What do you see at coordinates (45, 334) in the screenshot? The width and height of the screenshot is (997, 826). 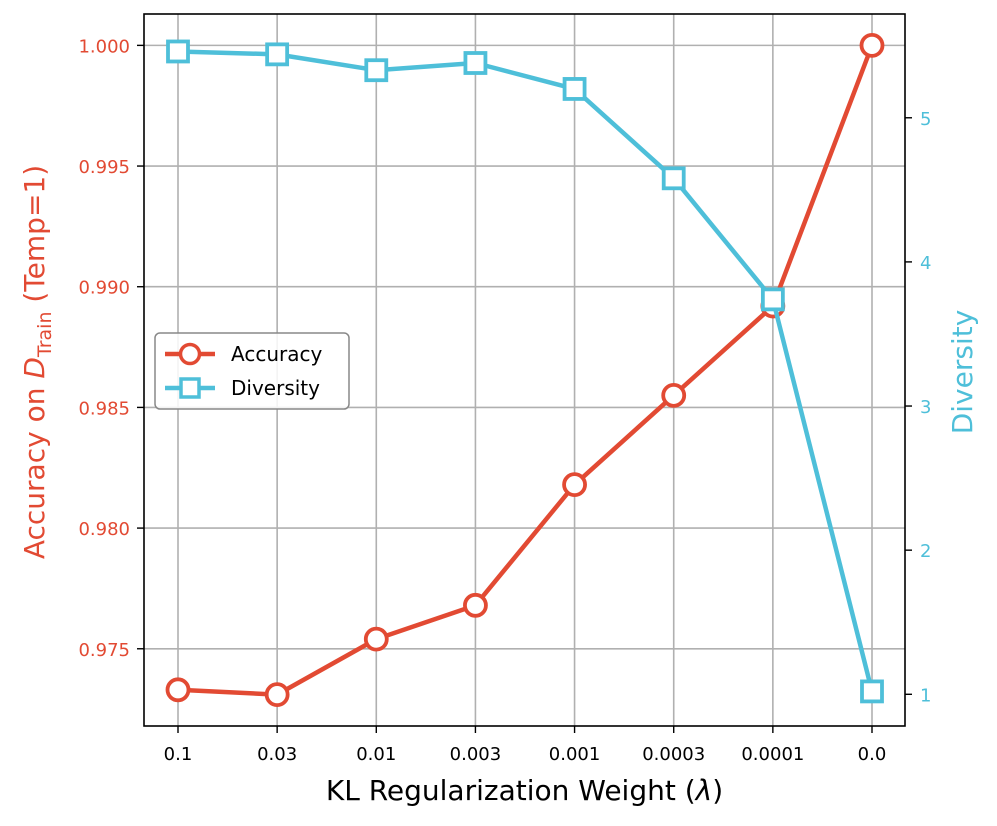 I see `left-y-axis-title-subscript: Train` at bounding box center [45, 334].